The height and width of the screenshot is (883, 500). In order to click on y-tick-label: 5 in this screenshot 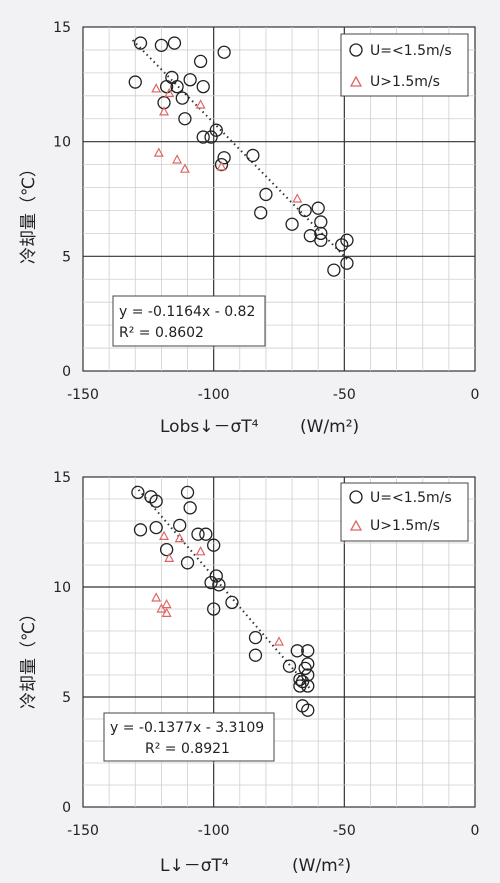, I will do `click(66, 698)`.